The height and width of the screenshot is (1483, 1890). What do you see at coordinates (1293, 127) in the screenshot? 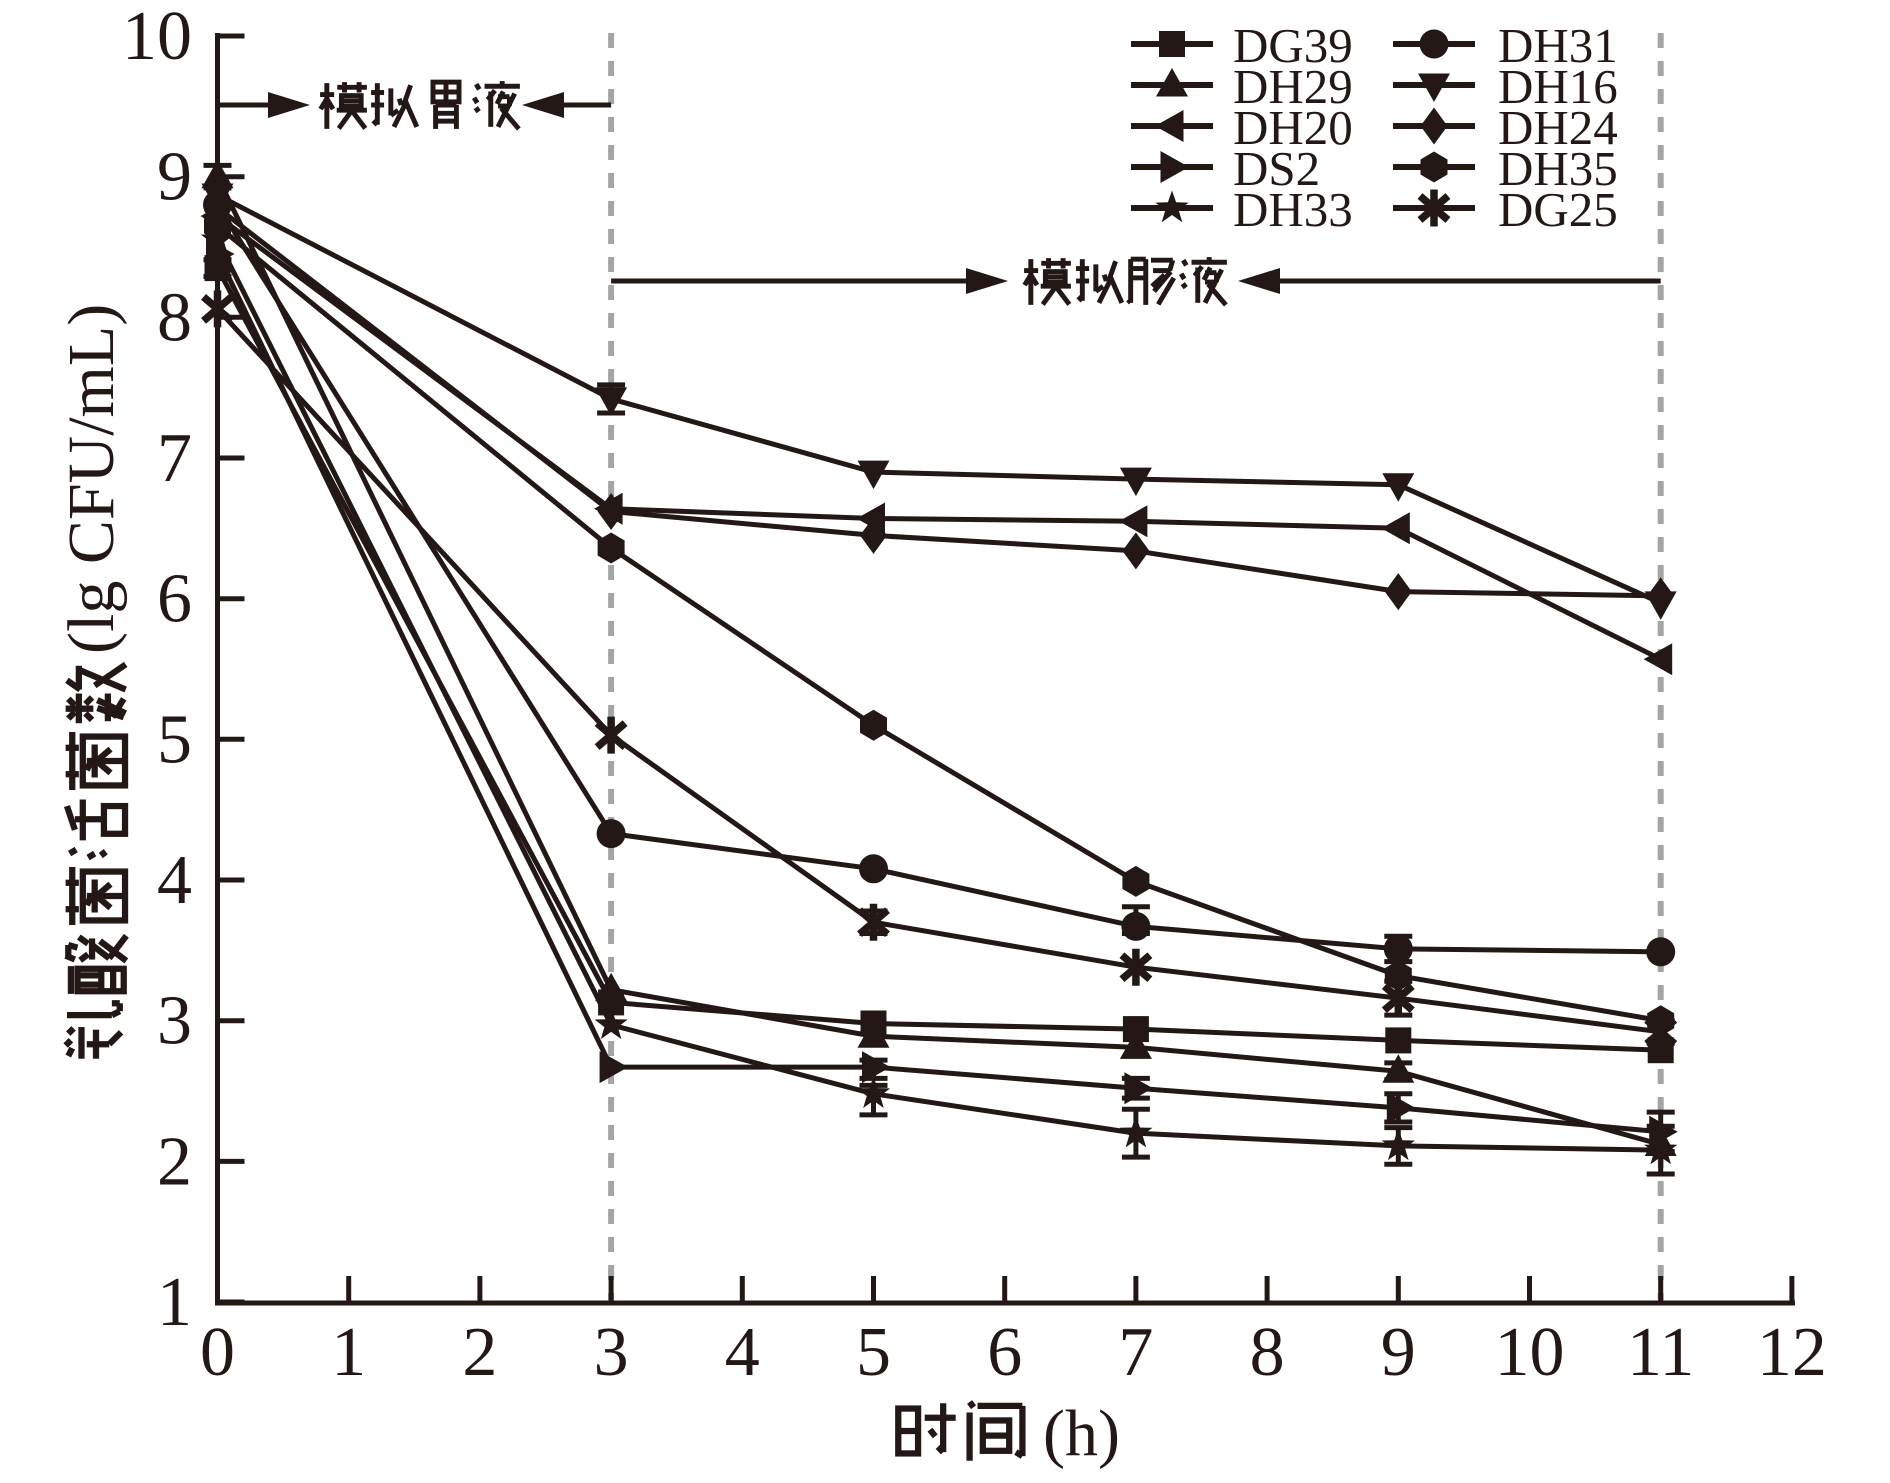
I see `svg-text: DH20` at bounding box center [1293, 127].